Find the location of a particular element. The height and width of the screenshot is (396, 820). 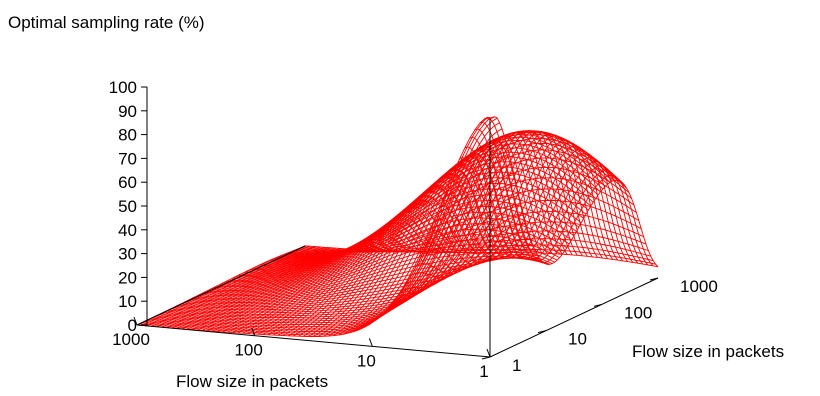

y-tick-label: 10 is located at coordinates (577, 339).